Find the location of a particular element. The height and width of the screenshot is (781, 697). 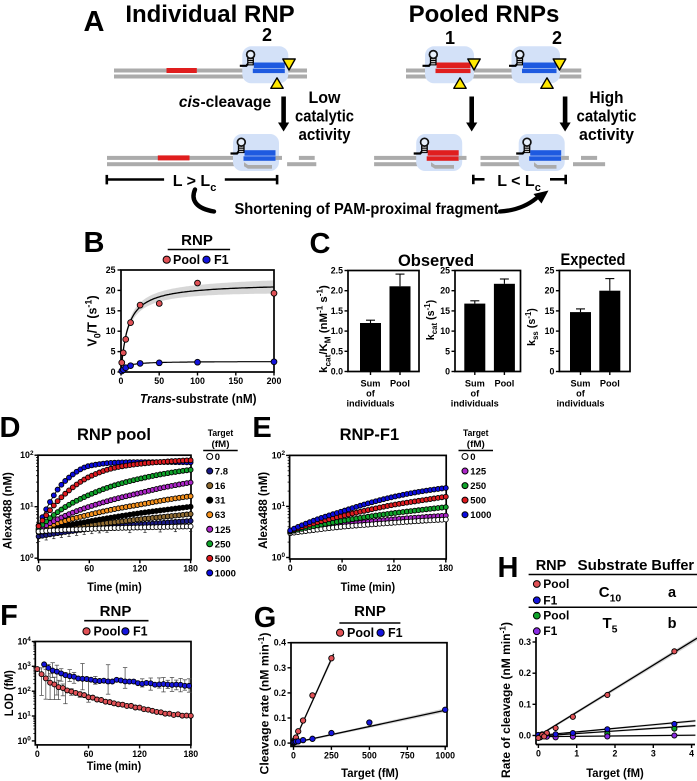

svg-text: C is located at coordinates (320, 244).